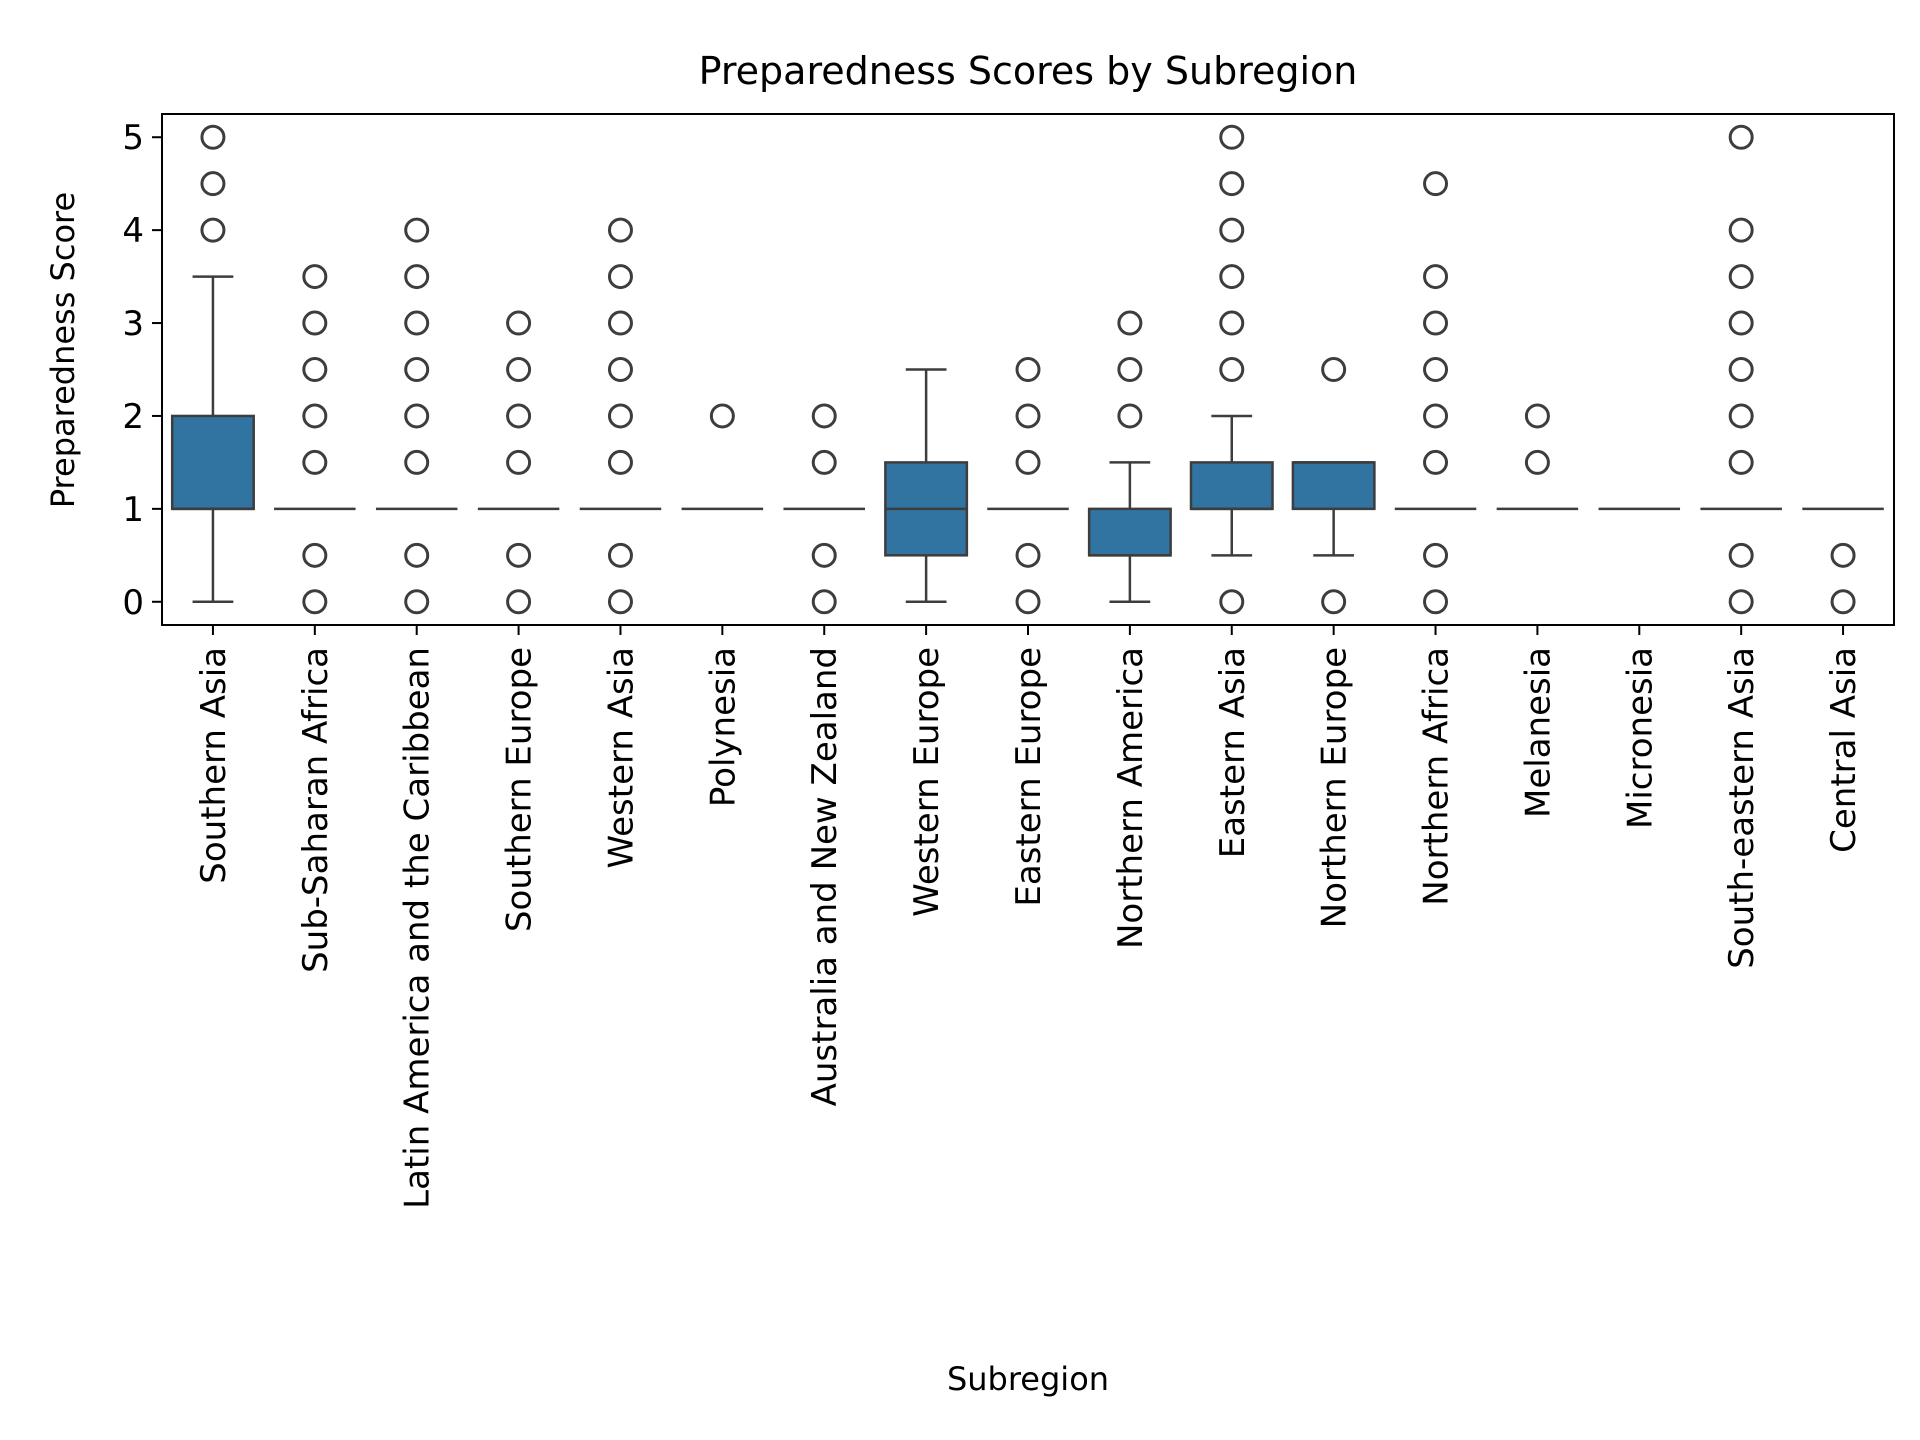 Image resolution: width=1920 pixels, height=1440 pixels. What do you see at coordinates (825, 876) in the screenshot?
I see `x-tick-label: Australia and New Zealand` at bounding box center [825, 876].